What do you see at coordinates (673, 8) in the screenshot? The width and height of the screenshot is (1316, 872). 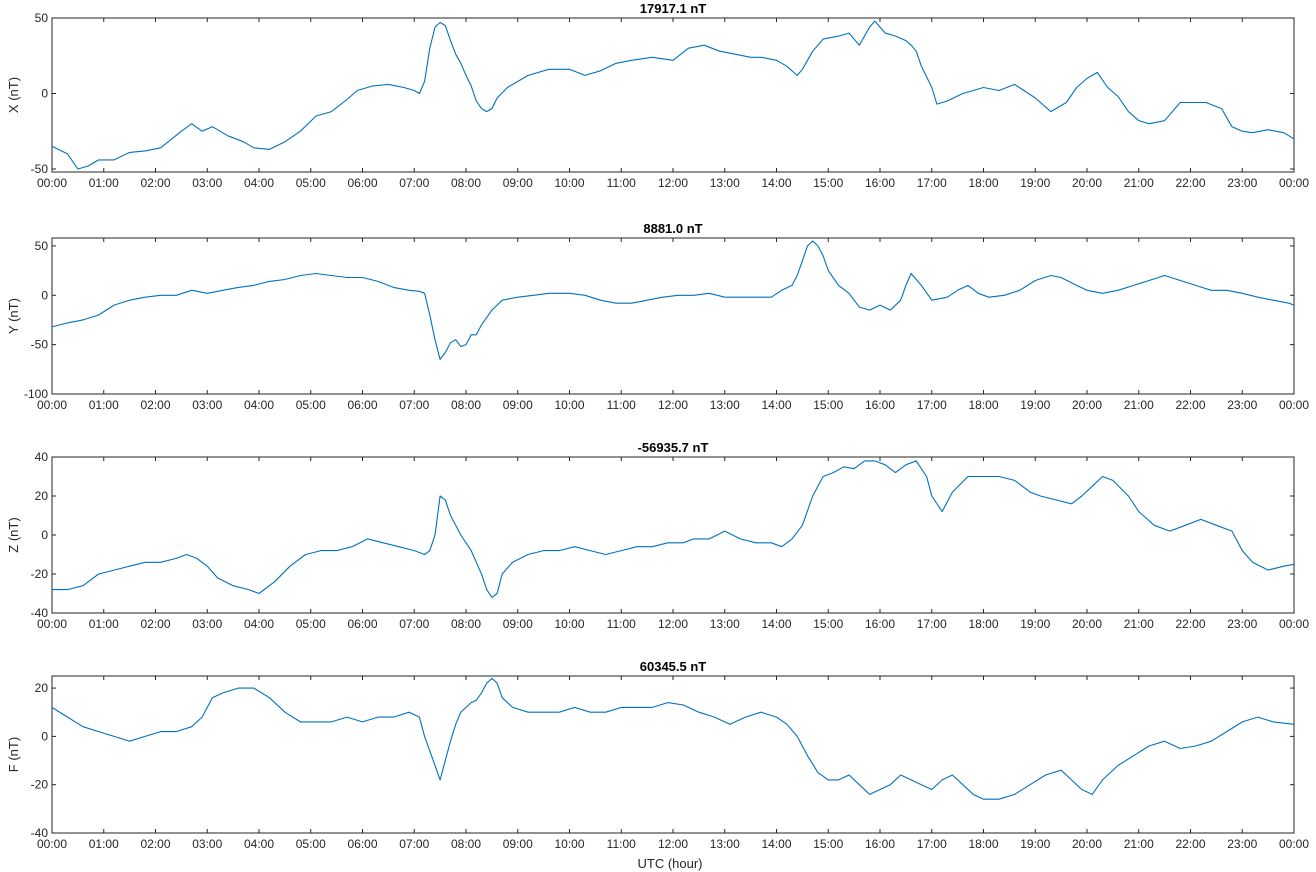 I see `chart-title: 17917.1 nT` at bounding box center [673, 8].